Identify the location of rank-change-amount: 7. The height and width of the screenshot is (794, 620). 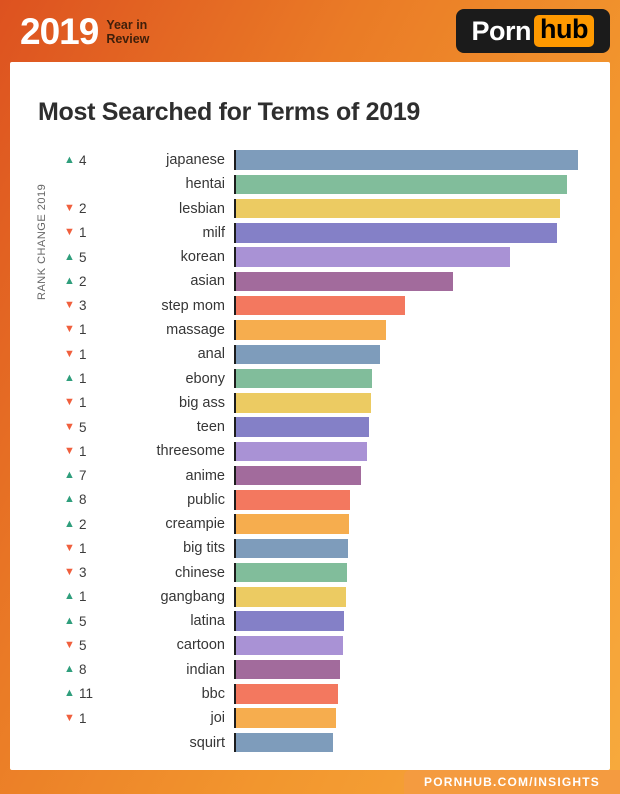
(83, 476).